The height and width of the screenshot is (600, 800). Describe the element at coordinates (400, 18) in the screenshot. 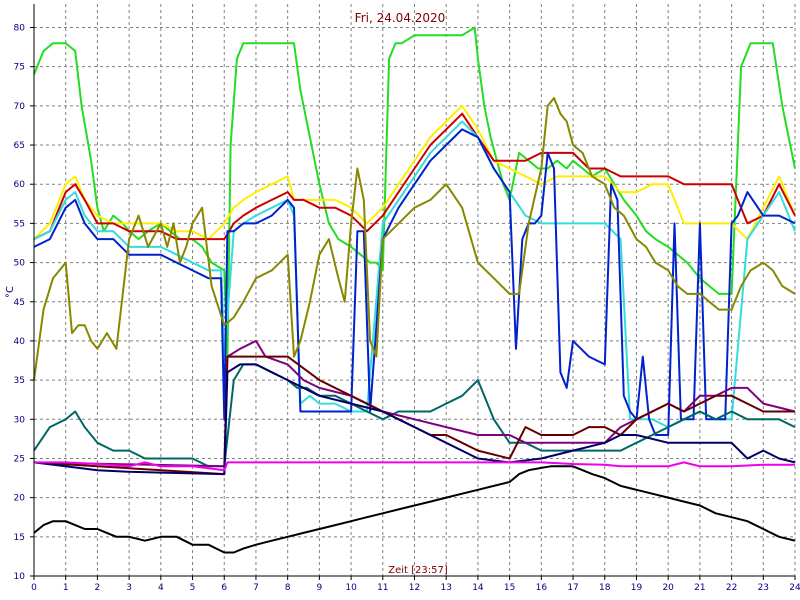

I see `chart-title: Fri, 24.04.2020` at that location.